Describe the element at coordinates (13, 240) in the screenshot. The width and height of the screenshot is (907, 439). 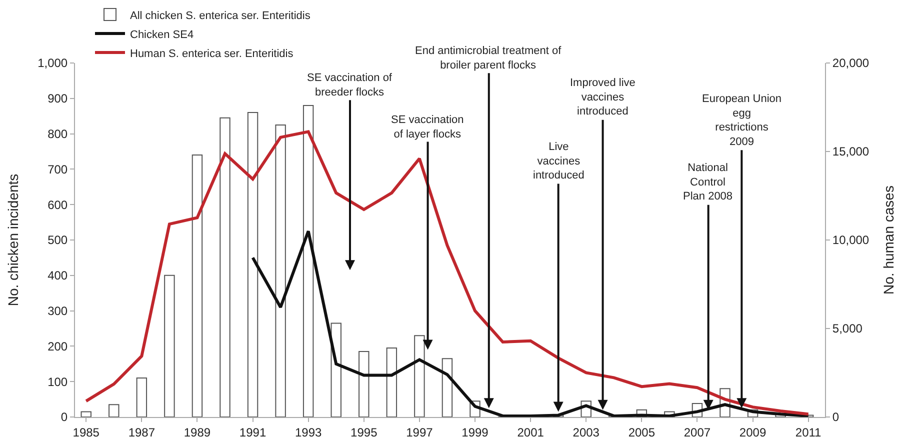
I see `y-axis-title: No. chicken incidents` at that location.